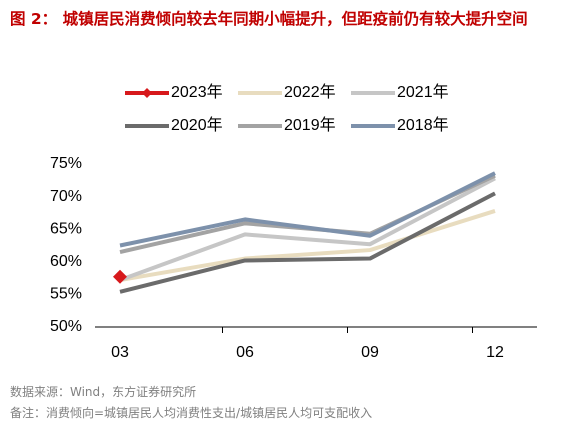 The height and width of the screenshot is (423, 564). Describe the element at coordinates (120, 276) in the screenshot. I see `point-marker` at that location.